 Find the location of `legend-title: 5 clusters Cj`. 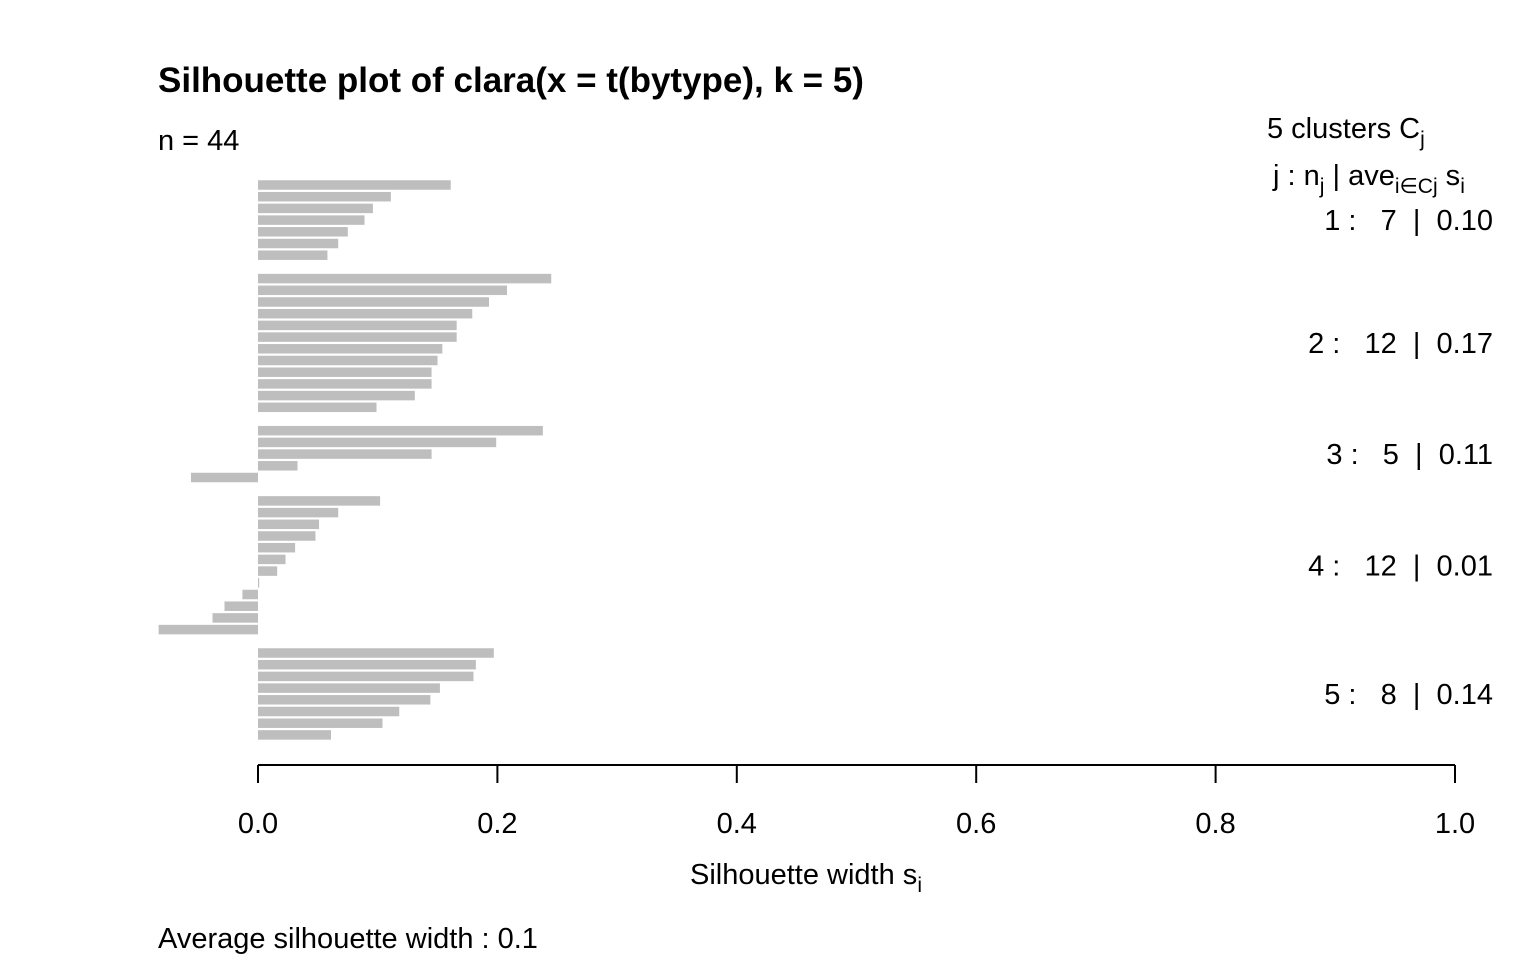

legend-title: 5 clusters Cj is located at coordinates (1346, 132).